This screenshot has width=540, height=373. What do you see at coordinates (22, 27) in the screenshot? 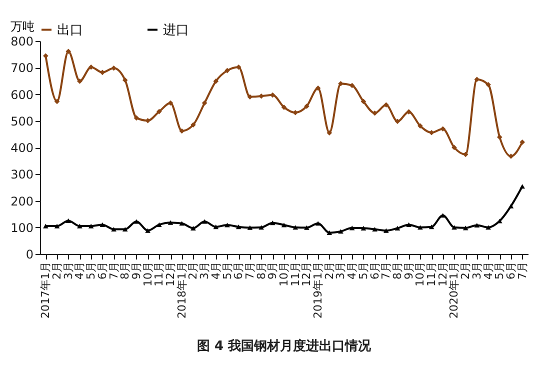
I see `y-axis-title: 万吨` at bounding box center [22, 27].